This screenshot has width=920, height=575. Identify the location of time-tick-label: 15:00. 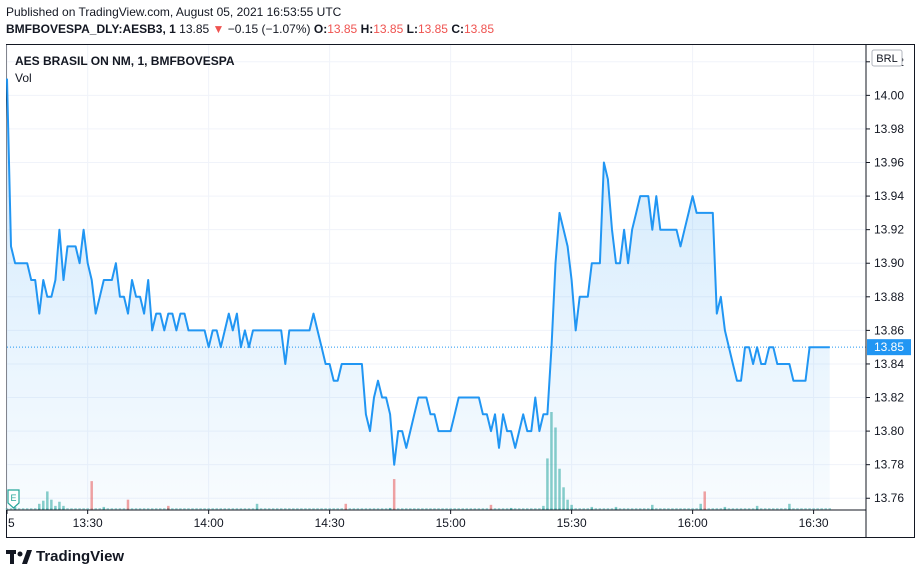
(451, 523).